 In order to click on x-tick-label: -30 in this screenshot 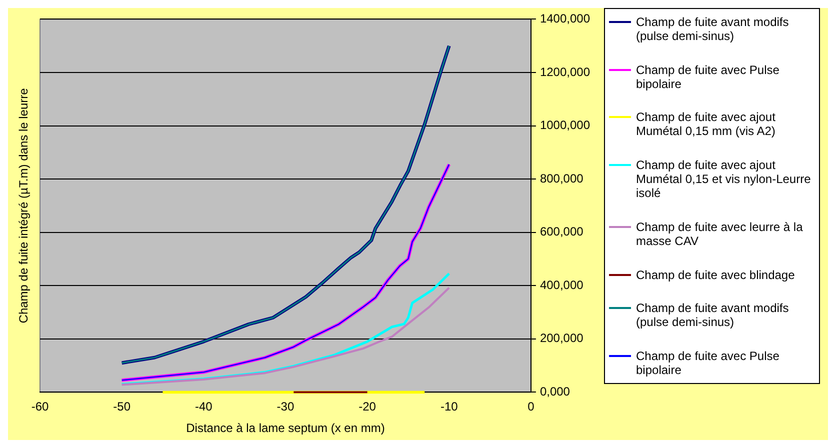, I will do `click(285, 407)`.